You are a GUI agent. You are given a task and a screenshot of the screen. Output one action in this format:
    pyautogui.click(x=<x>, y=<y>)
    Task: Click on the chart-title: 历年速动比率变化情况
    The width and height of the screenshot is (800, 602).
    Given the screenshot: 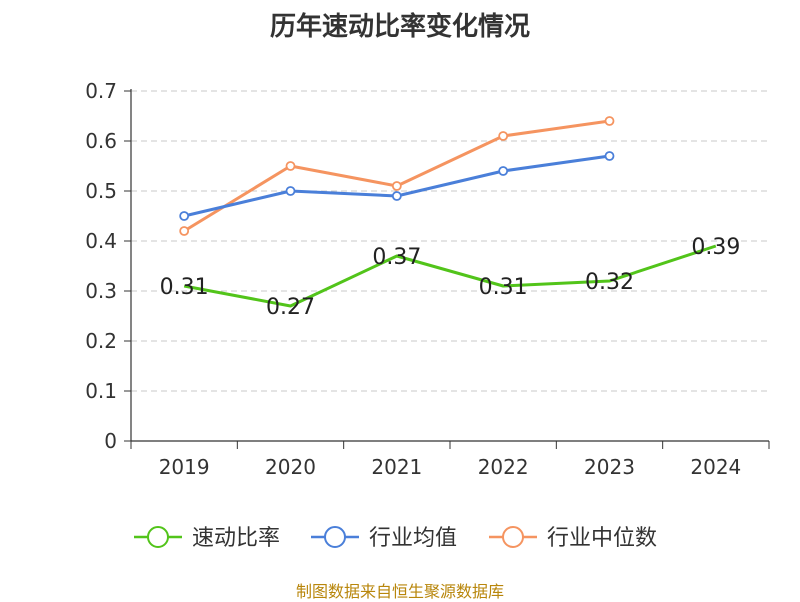 What is the action you would take?
    pyautogui.click(x=399, y=27)
    